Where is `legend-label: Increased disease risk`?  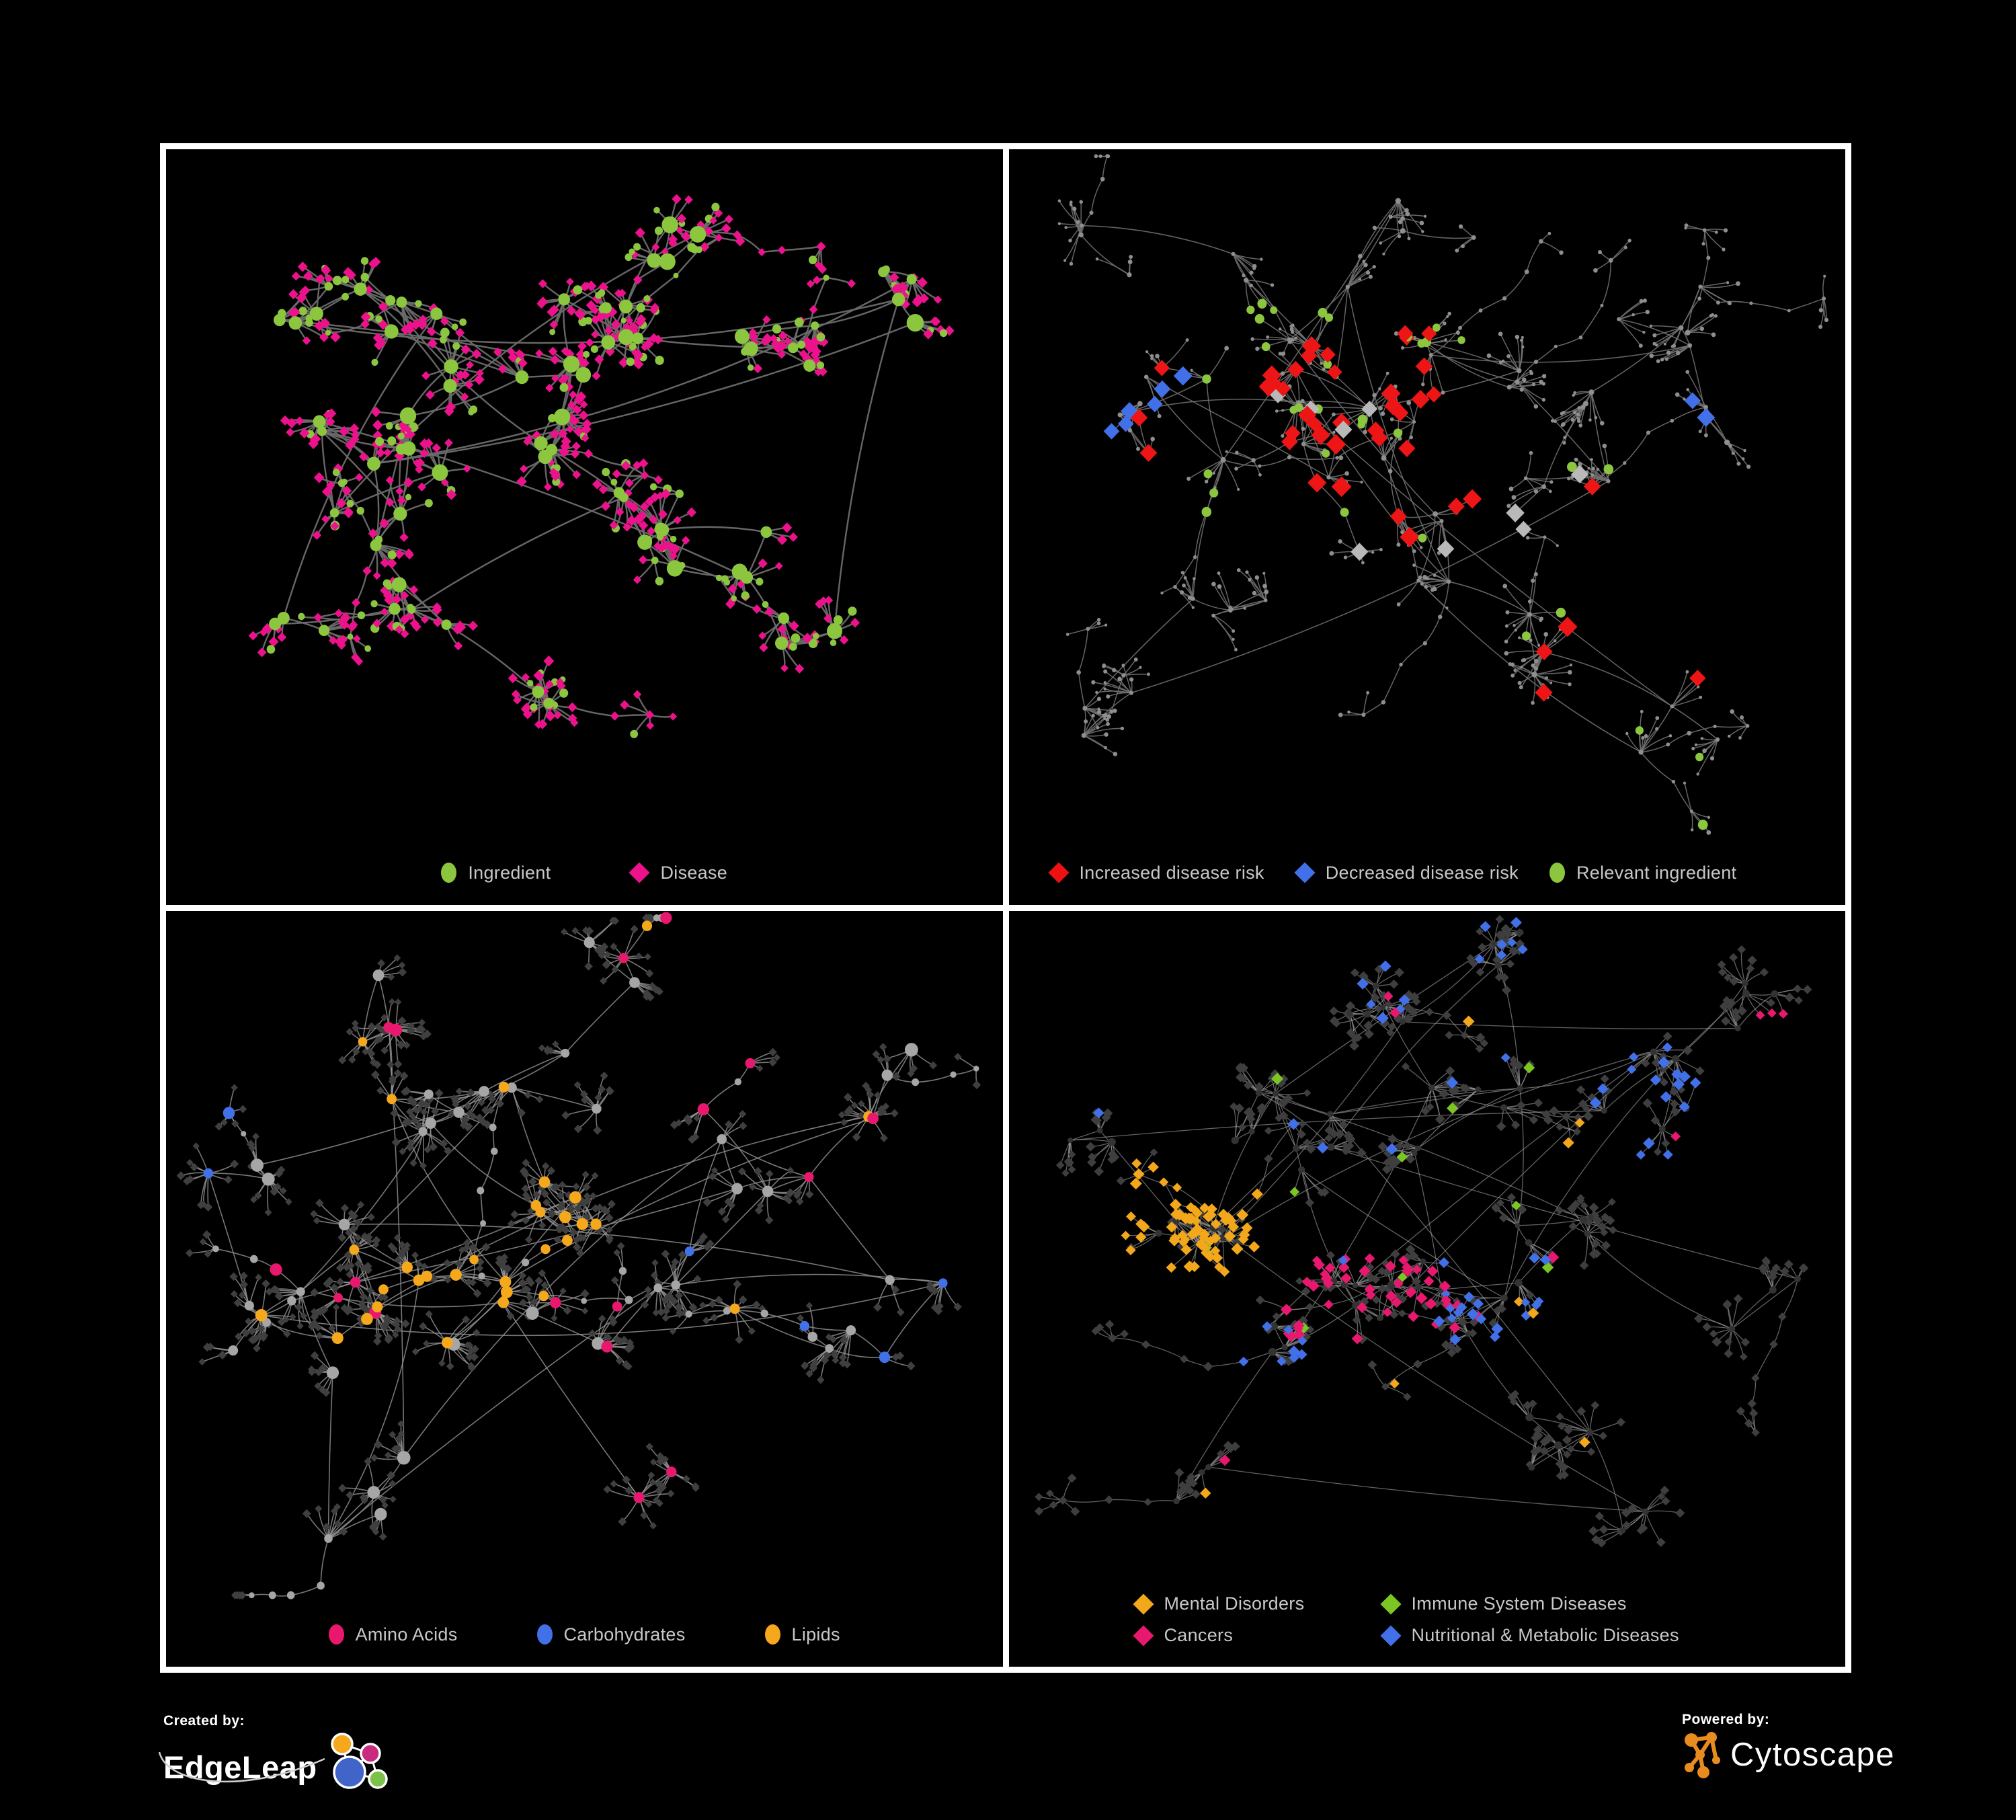
legend-label: Increased disease risk is located at coordinates (1171, 872).